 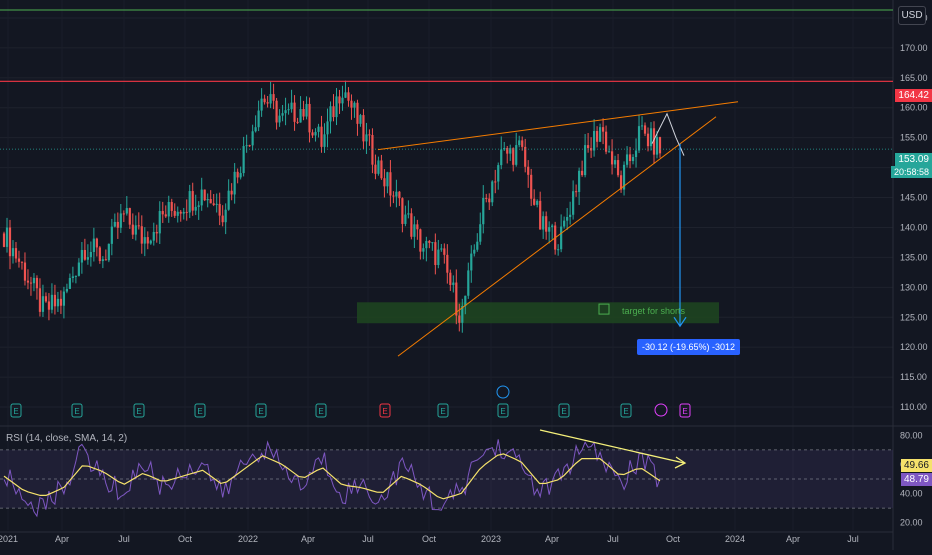 I want to click on price-tick-label: 120.00, so click(x=914, y=347).